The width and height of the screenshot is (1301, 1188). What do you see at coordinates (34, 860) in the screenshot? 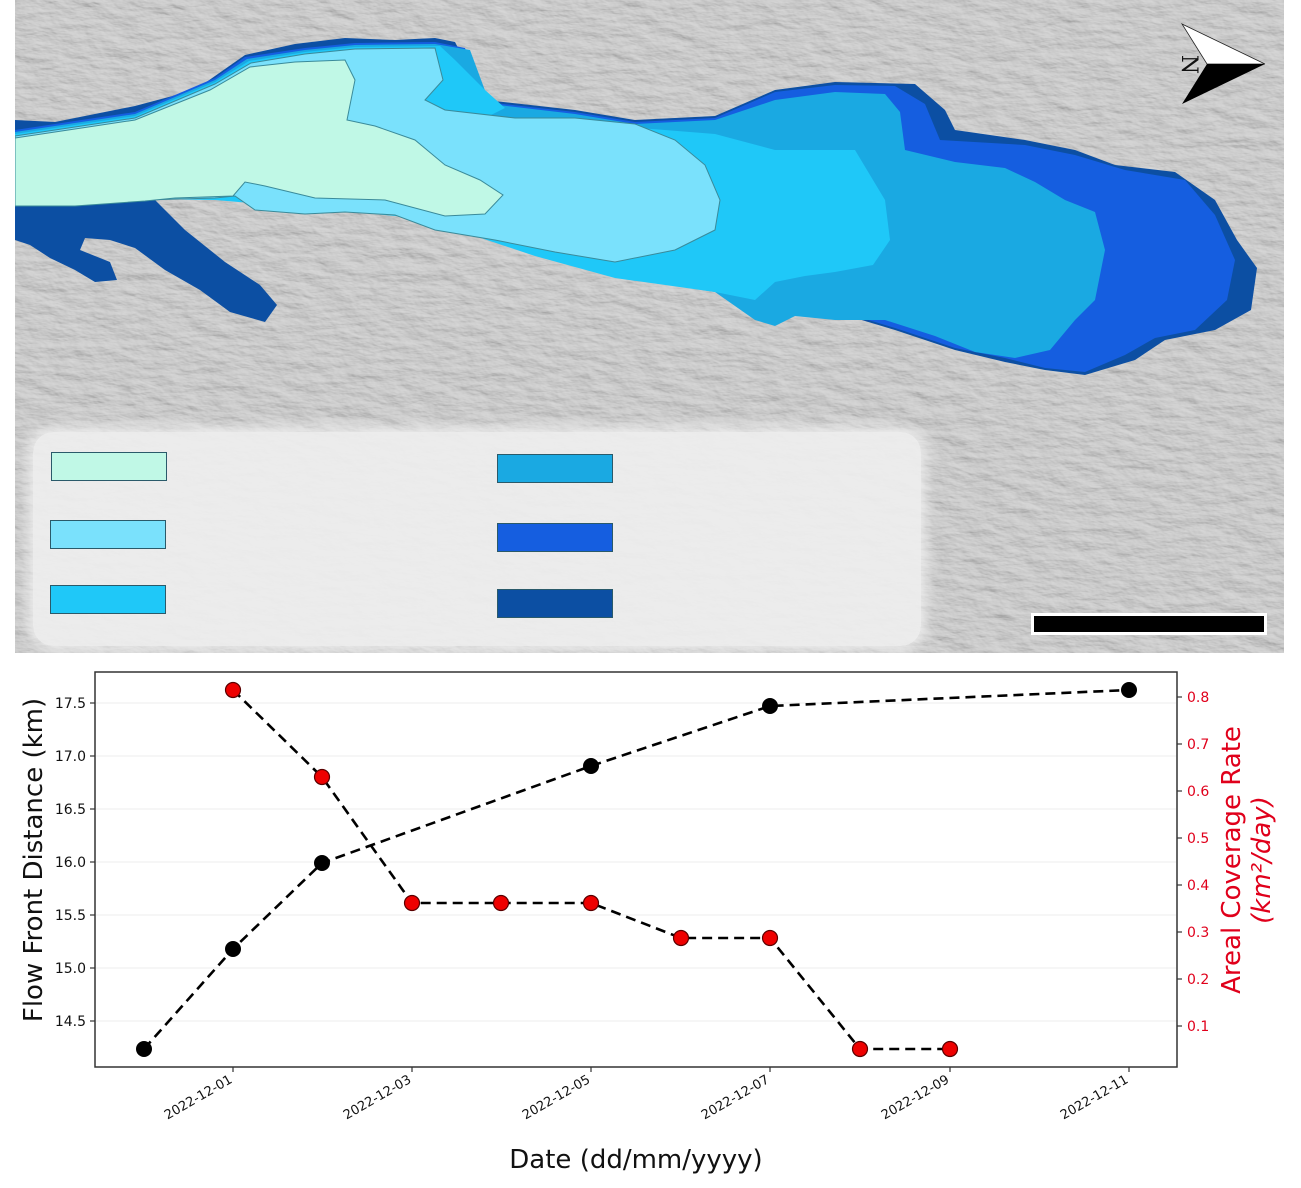
I see `y-axis-label-left: Flow Front Distance (km)` at bounding box center [34, 860].